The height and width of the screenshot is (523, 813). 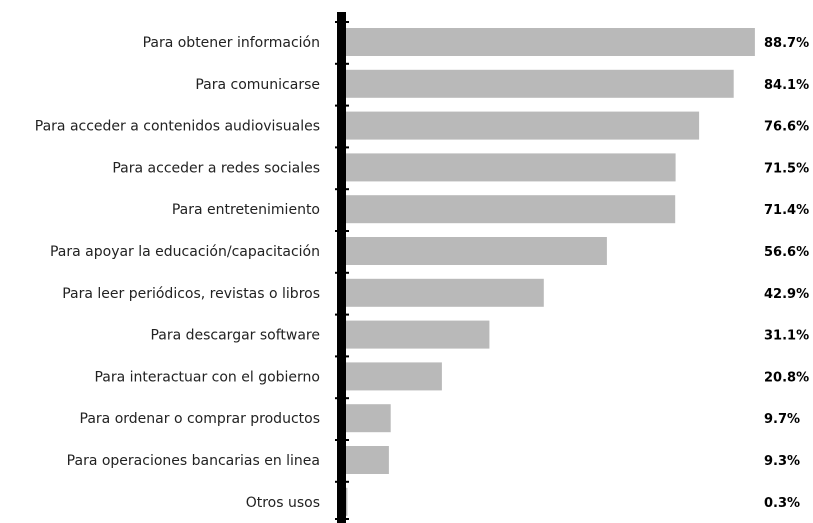 I want to click on value-label: 84.1%, so click(x=786, y=85).